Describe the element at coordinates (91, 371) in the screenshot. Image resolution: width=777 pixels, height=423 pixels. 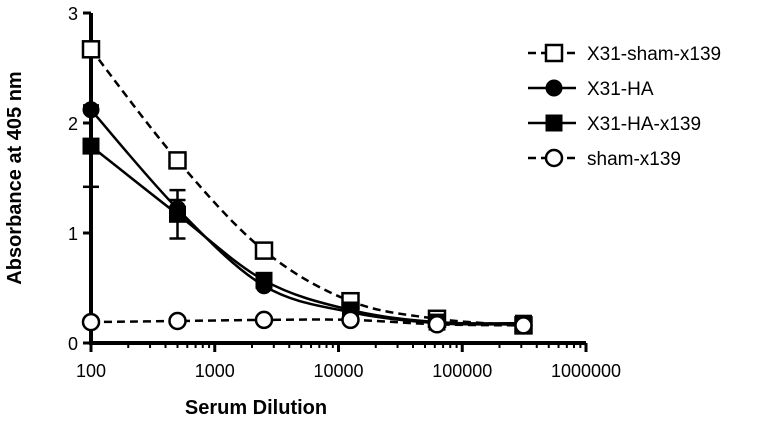
I see `x-tick-label: 100` at that location.